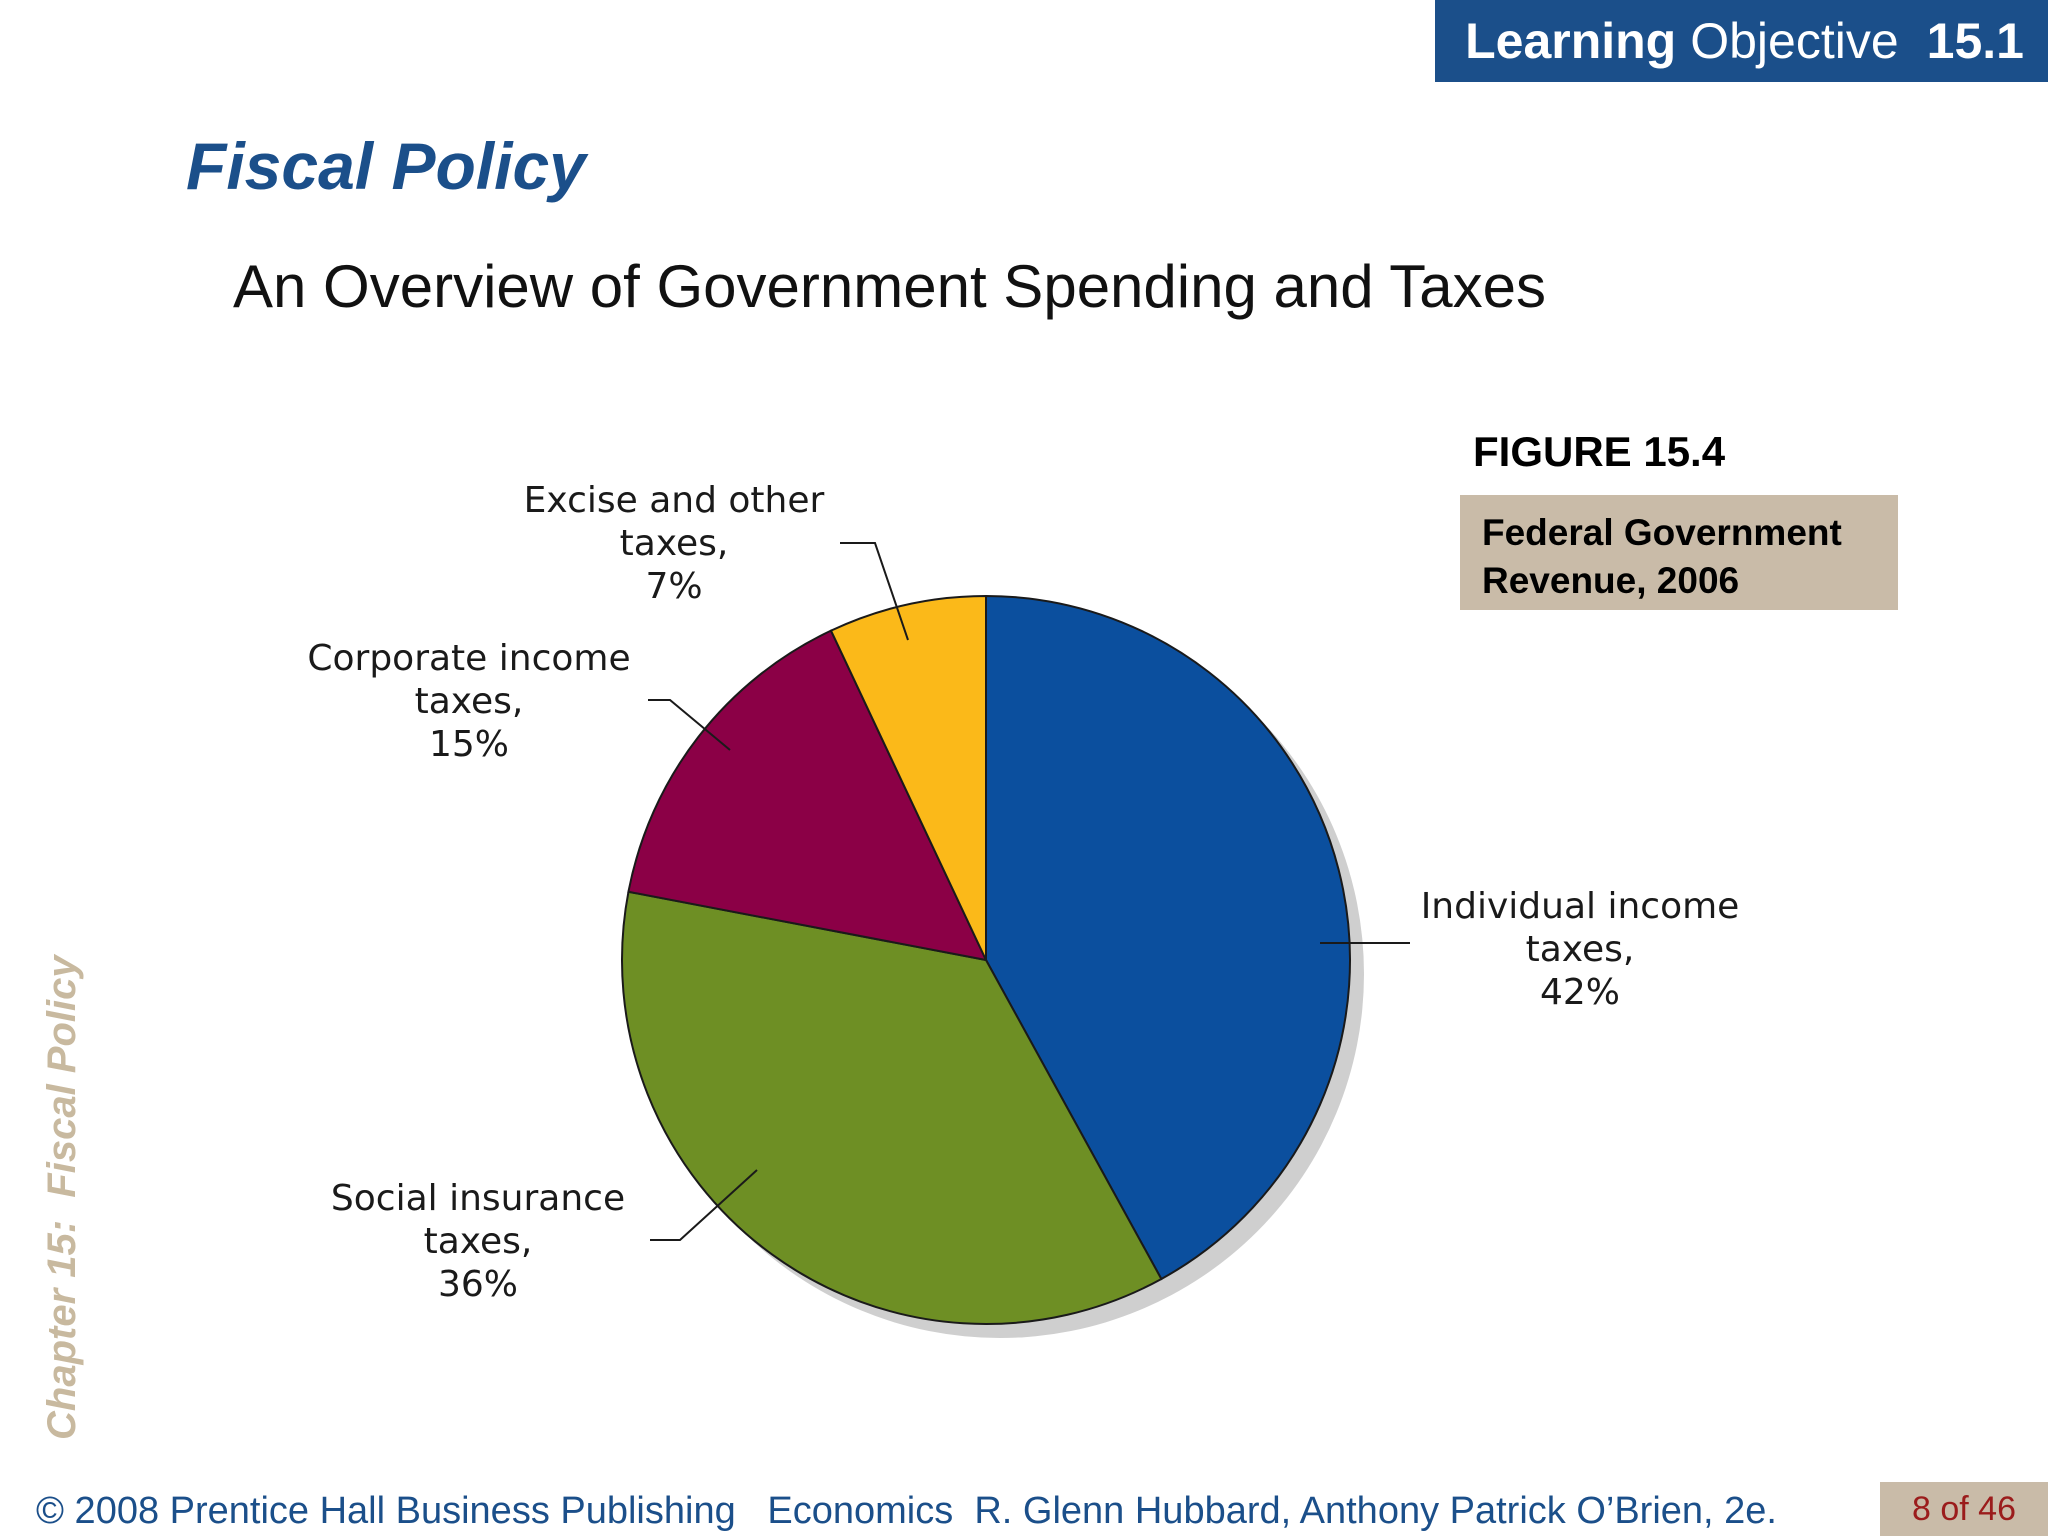 The width and height of the screenshot is (2048, 1536). What do you see at coordinates (1571, 41) in the screenshot?
I see `lo-word-learning: Learning` at bounding box center [1571, 41].